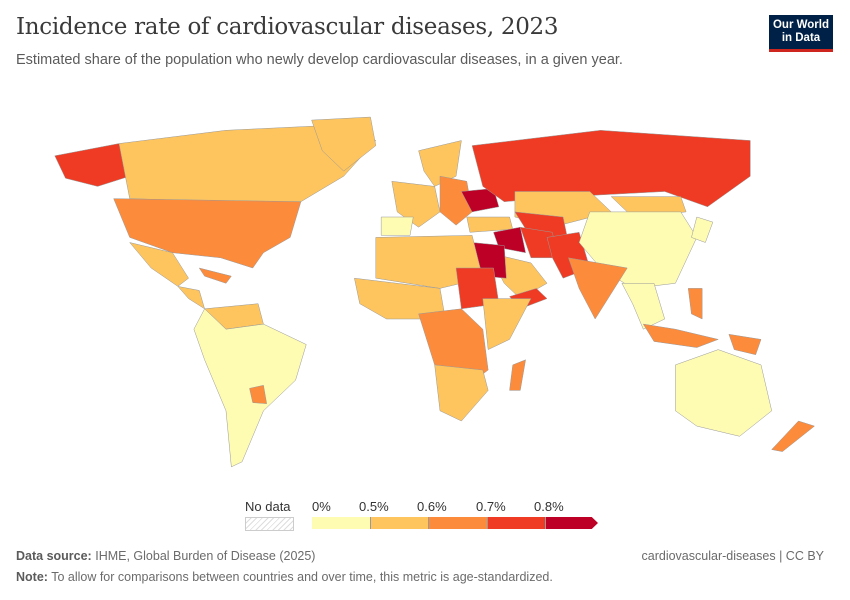  I want to click on country-caribbean, so click(215, 275).